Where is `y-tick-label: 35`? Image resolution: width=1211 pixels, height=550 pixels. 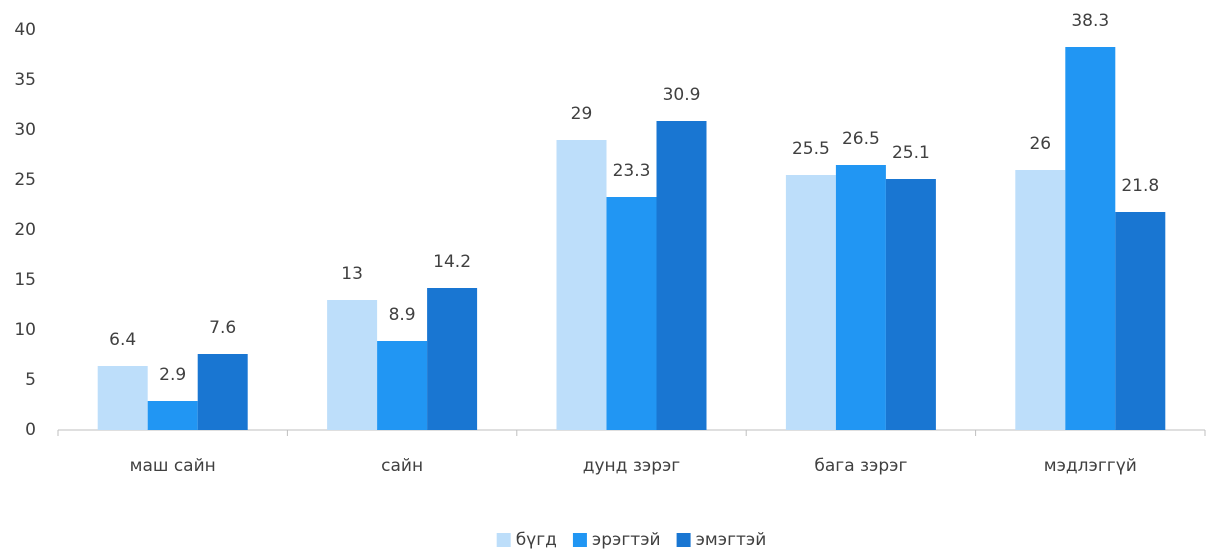 y-tick-label: 35 is located at coordinates (25, 80).